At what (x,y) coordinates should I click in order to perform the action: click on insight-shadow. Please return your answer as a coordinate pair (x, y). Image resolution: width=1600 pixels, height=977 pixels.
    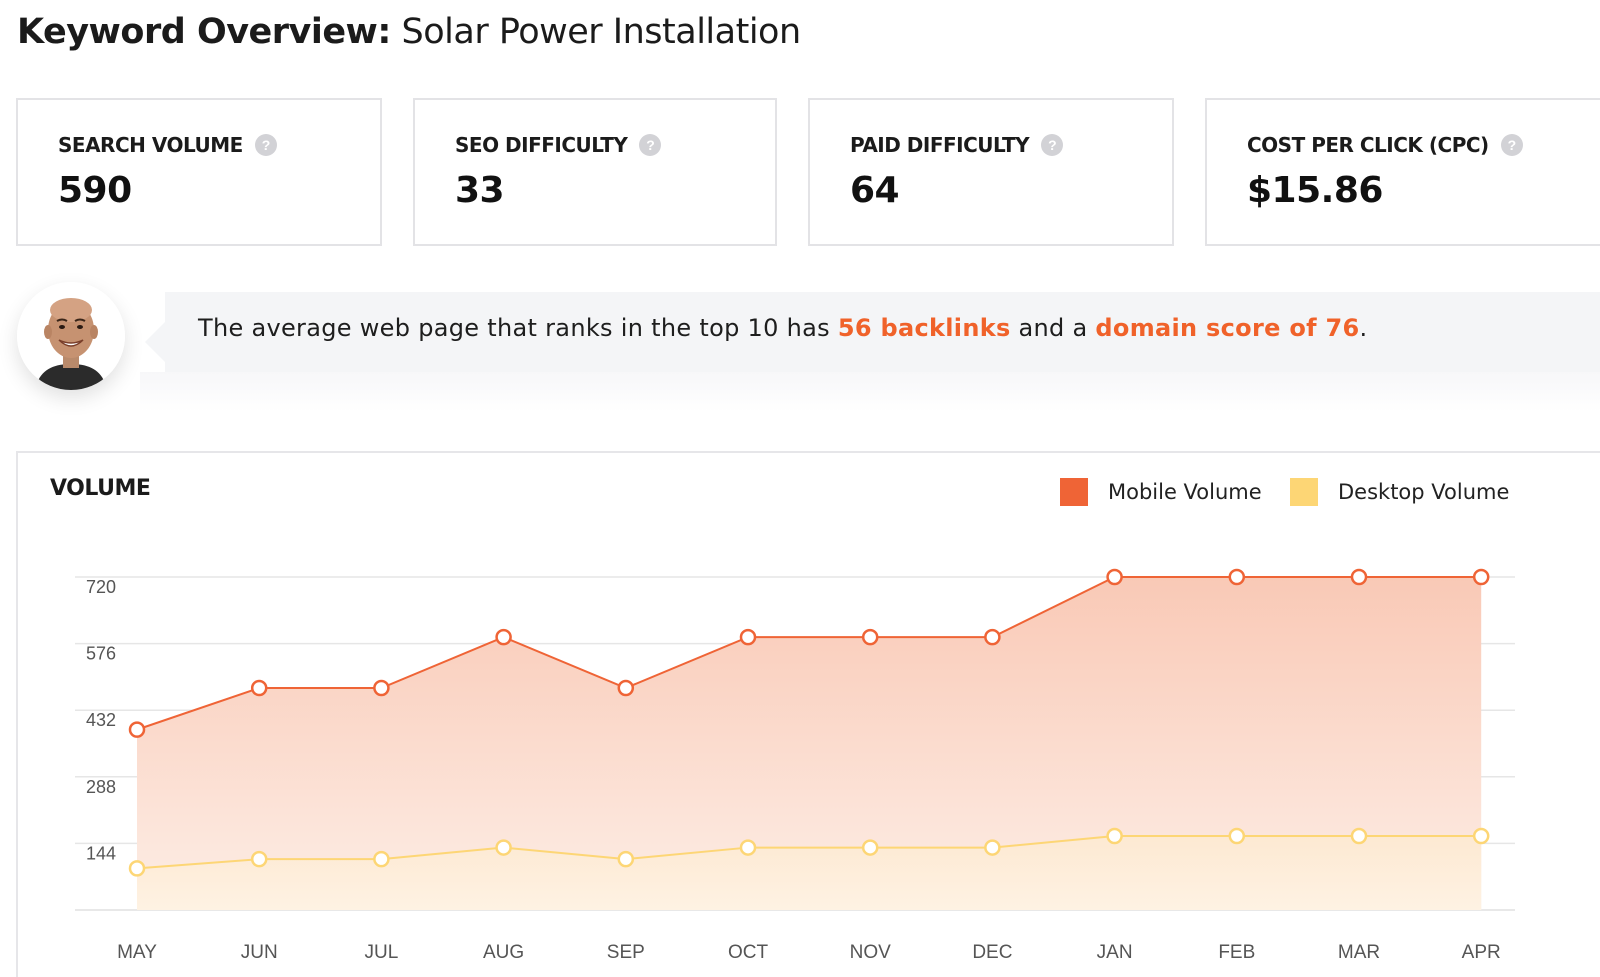
    Looking at the image, I should click on (870, 392).